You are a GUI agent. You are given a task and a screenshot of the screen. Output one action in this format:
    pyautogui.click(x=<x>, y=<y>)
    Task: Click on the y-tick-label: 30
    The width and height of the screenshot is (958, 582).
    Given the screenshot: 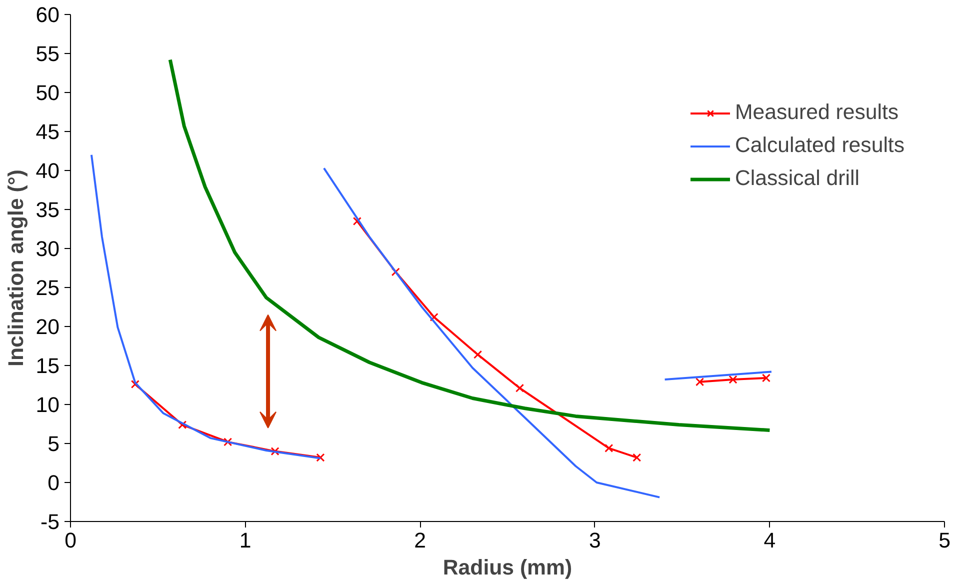 What is the action you would take?
    pyautogui.click(x=48, y=249)
    